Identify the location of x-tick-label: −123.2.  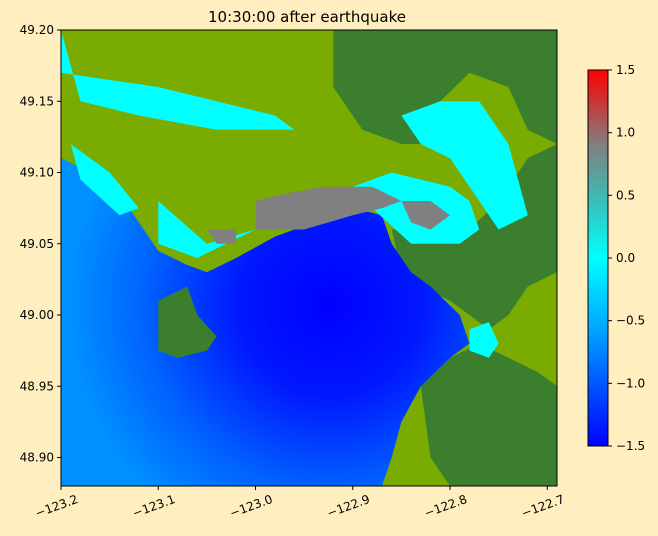
(56, 506).